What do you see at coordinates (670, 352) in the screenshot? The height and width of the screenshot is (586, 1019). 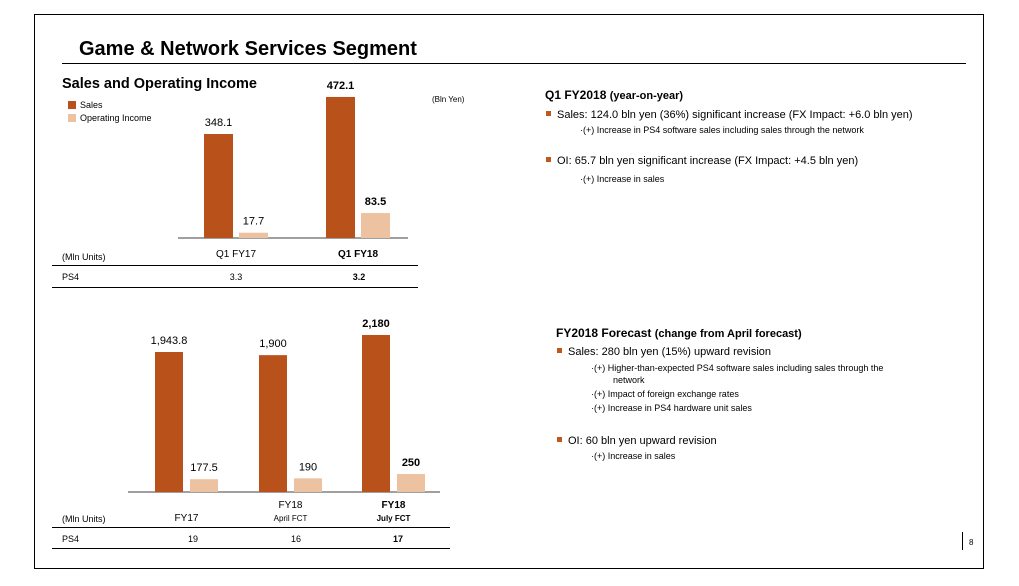 I see `forecast-bullet-sales-text: Sales: 280 bln yen (15%) upward revision` at bounding box center [670, 352].